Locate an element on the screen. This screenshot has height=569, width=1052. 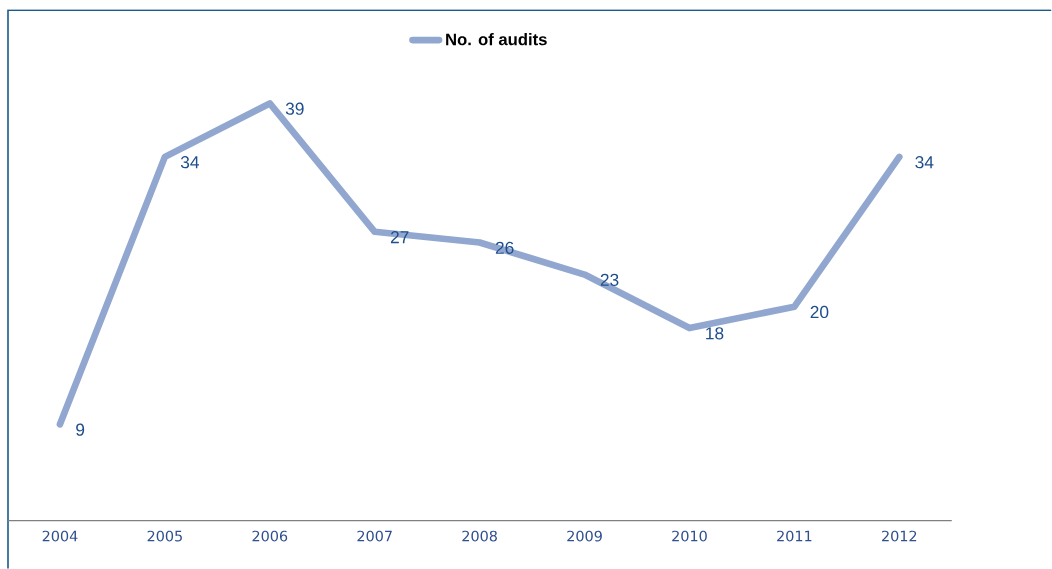
data-label: 9 is located at coordinates (80, 429).